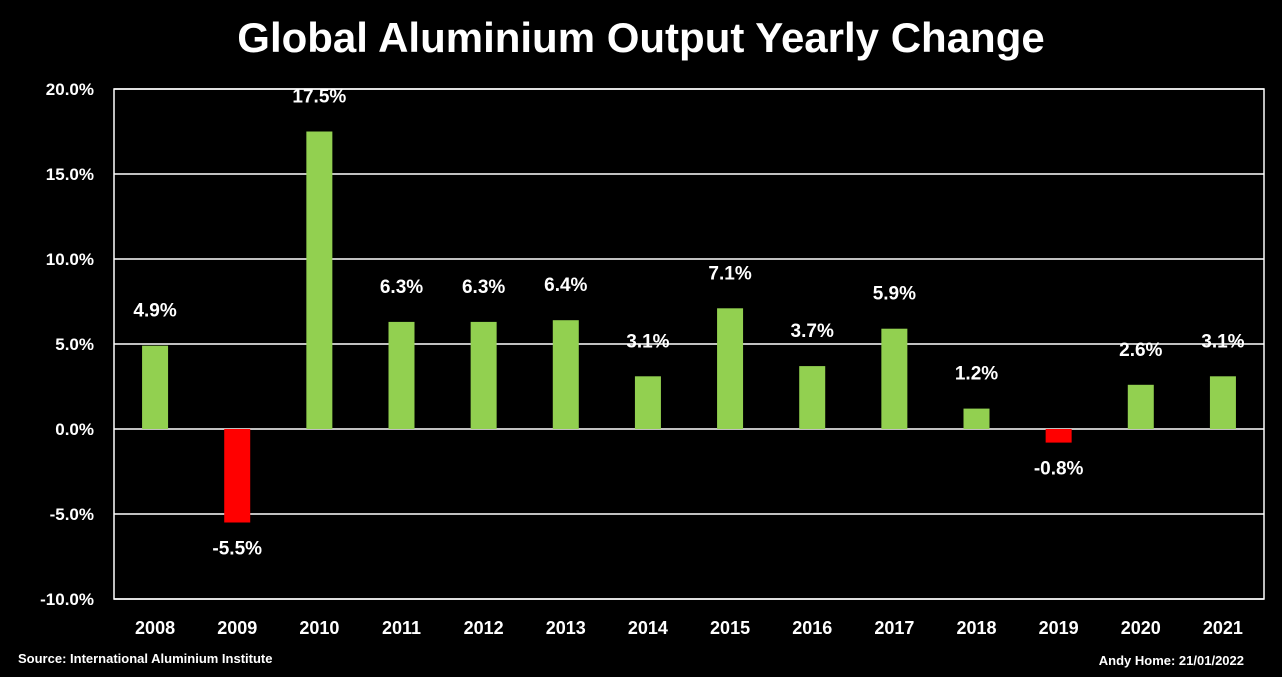 This screenshot has height=677, width=1282. What do you see at coordinates (319, 280) in the screenshot?
I see `bar-2010` at bounding box center [319, 280].